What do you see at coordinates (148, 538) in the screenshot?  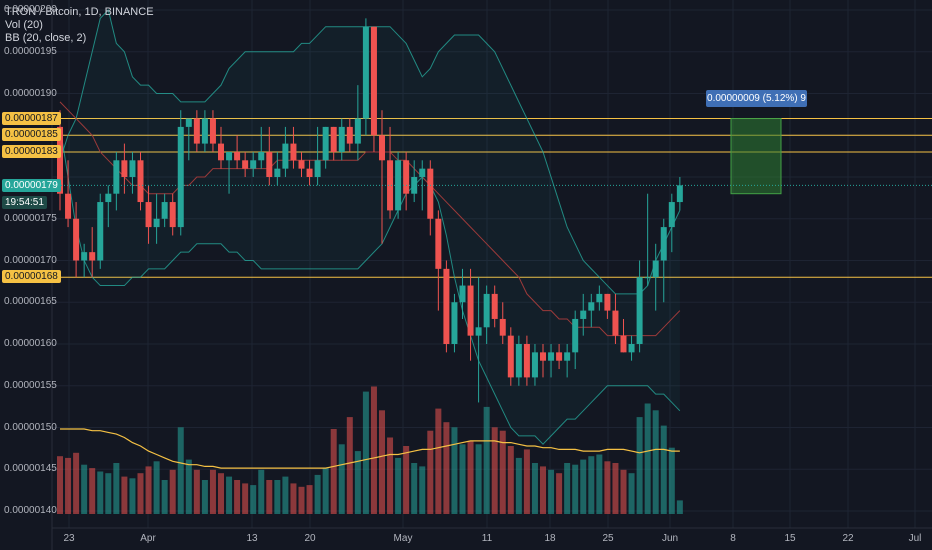 I see `time-tick-label: Apr` at bounding box center [148, 538].